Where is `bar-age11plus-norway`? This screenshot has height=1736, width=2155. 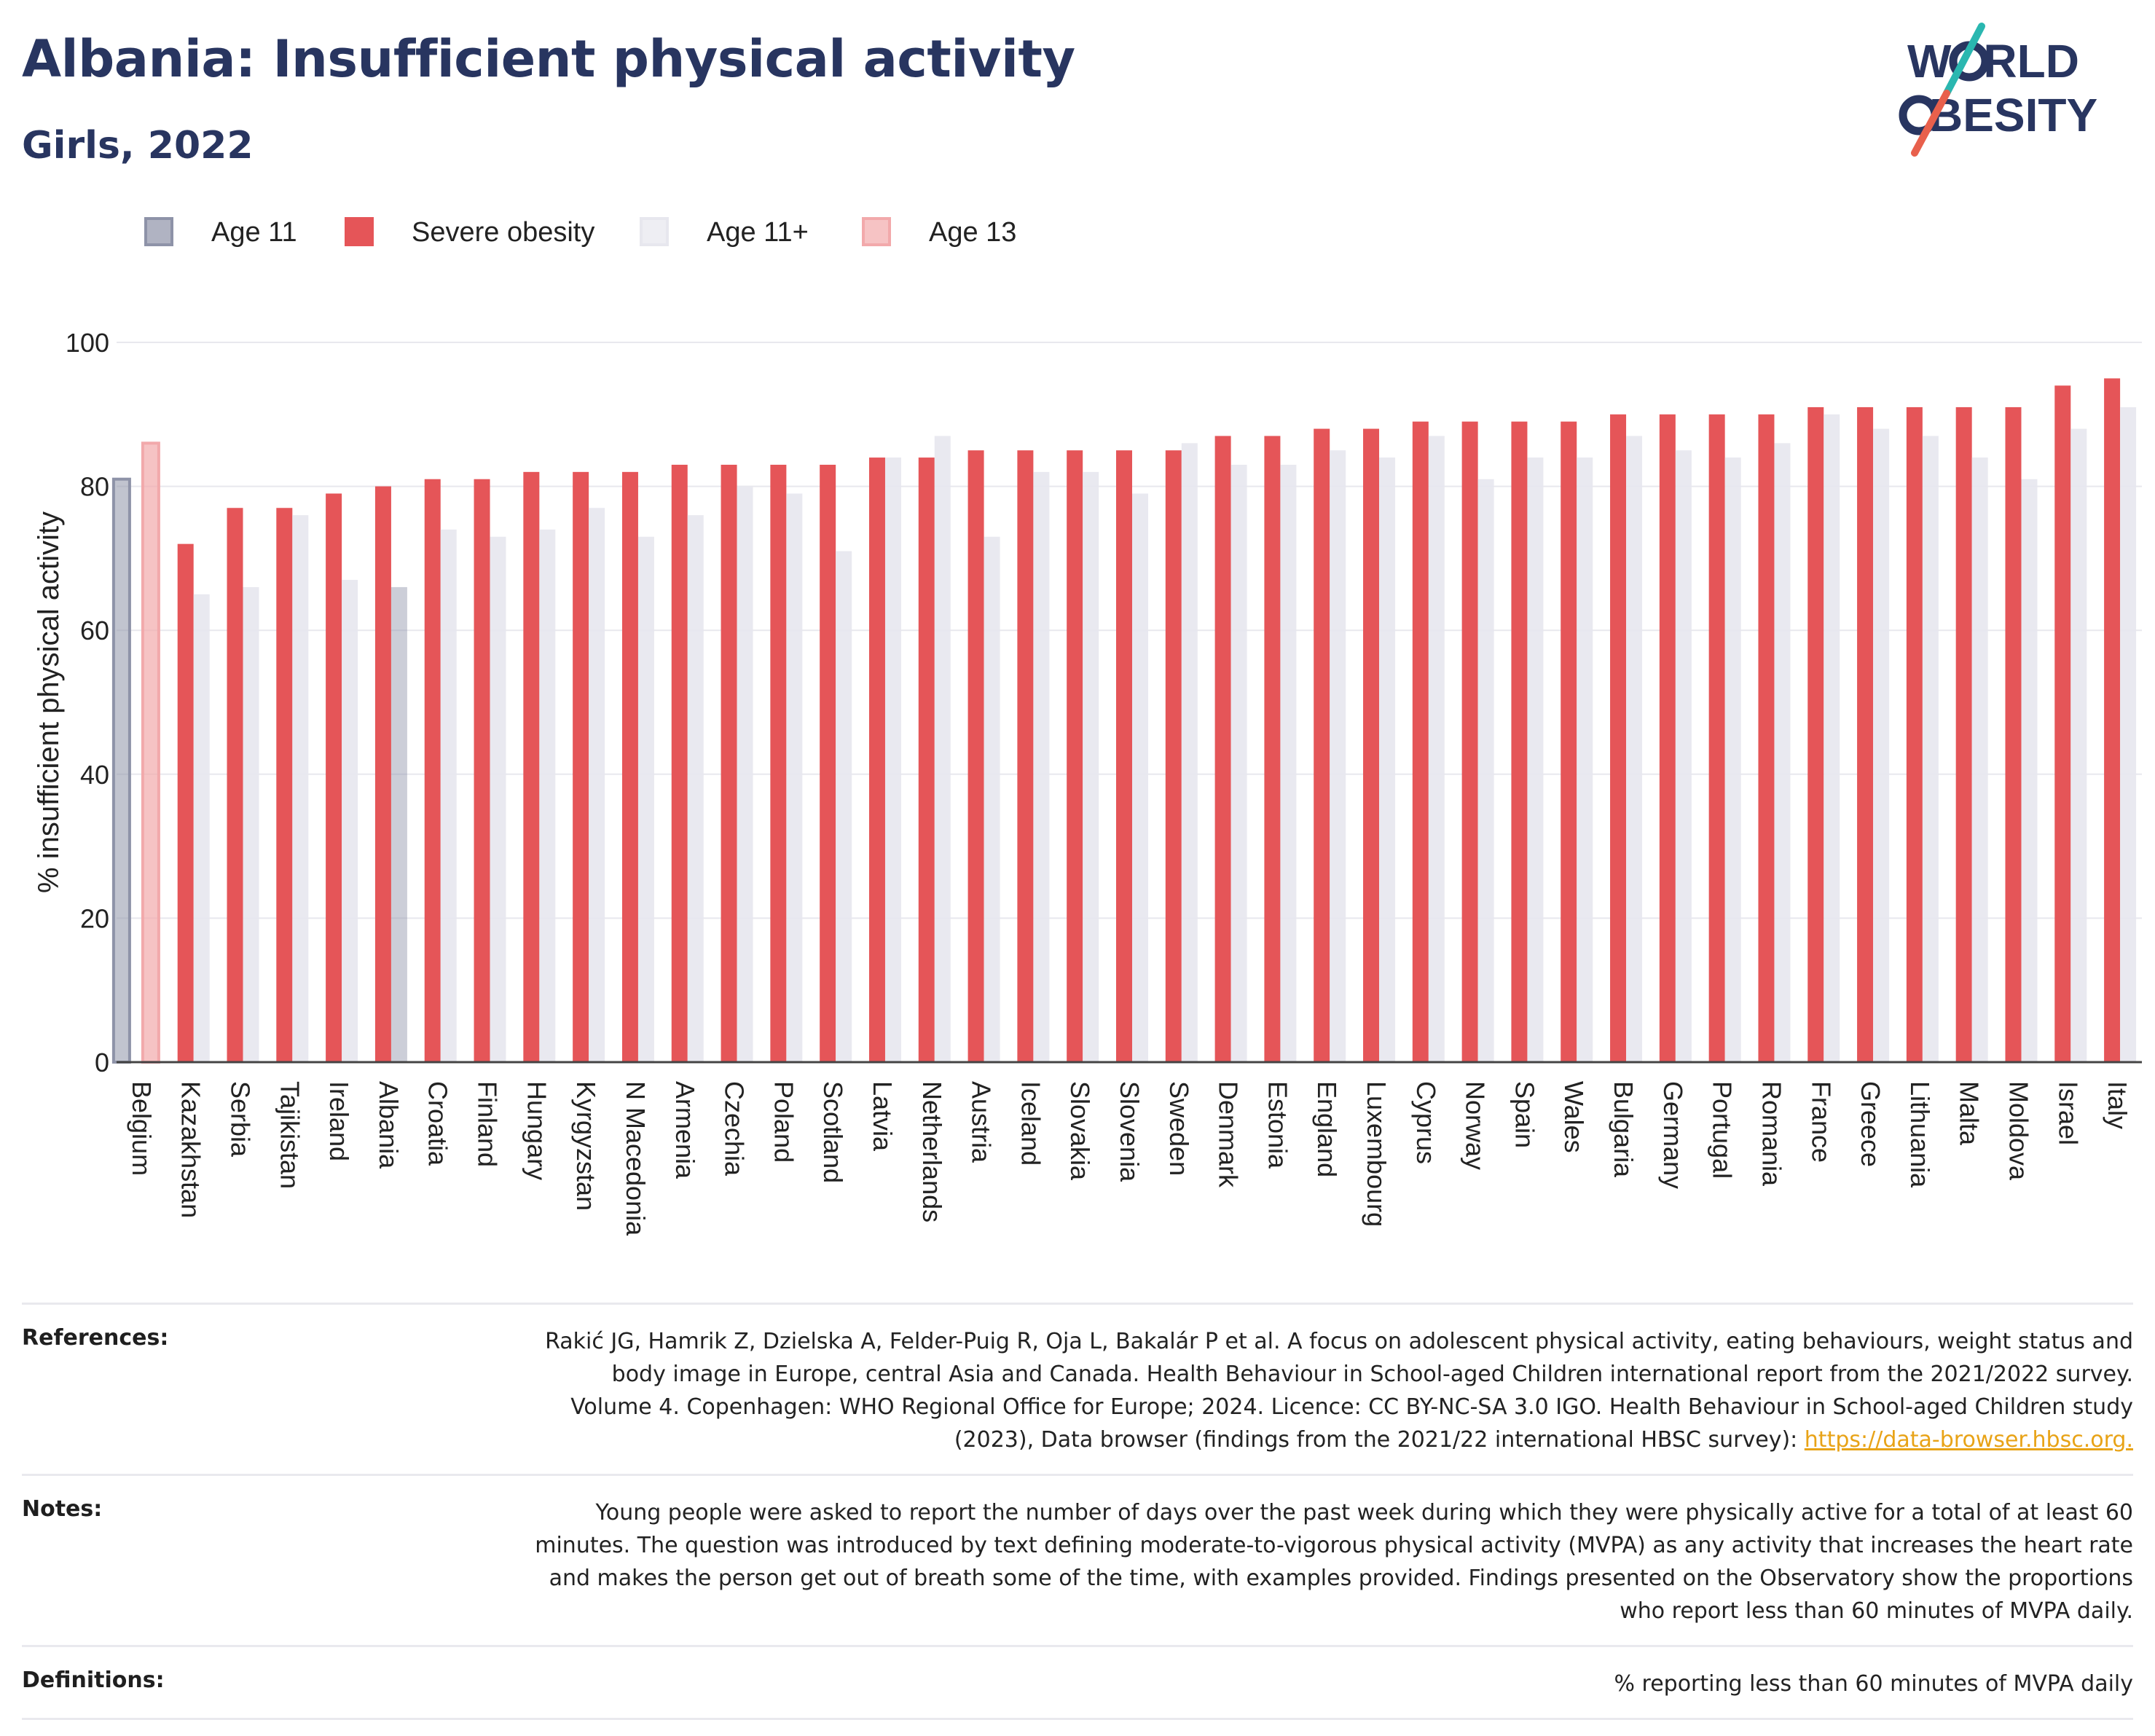 bar-age11plus-norway is located at coordinates (1485, 770).